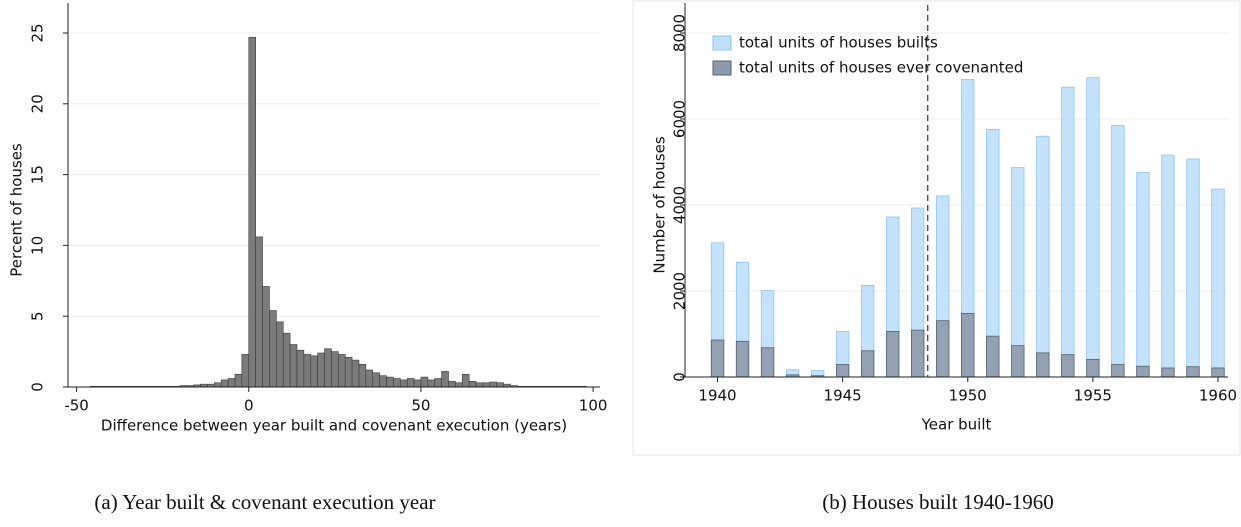 The image size is (1241, 527). What do you see at coordinates (249, 406) in the screenshot?
I see `x-tick-label: 0` at bounding box center [249, 406].